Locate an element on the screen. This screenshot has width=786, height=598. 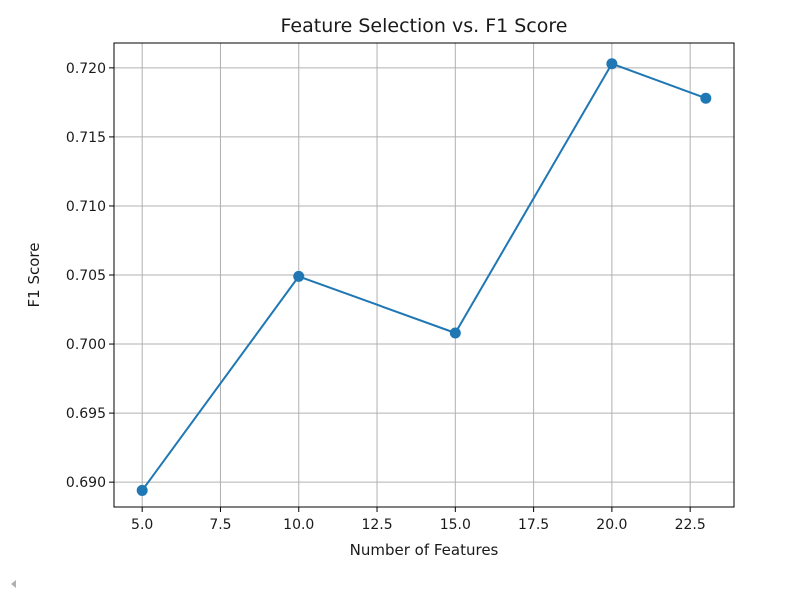
x-tick-label: 10.0 is located at coordinates (298, 525).